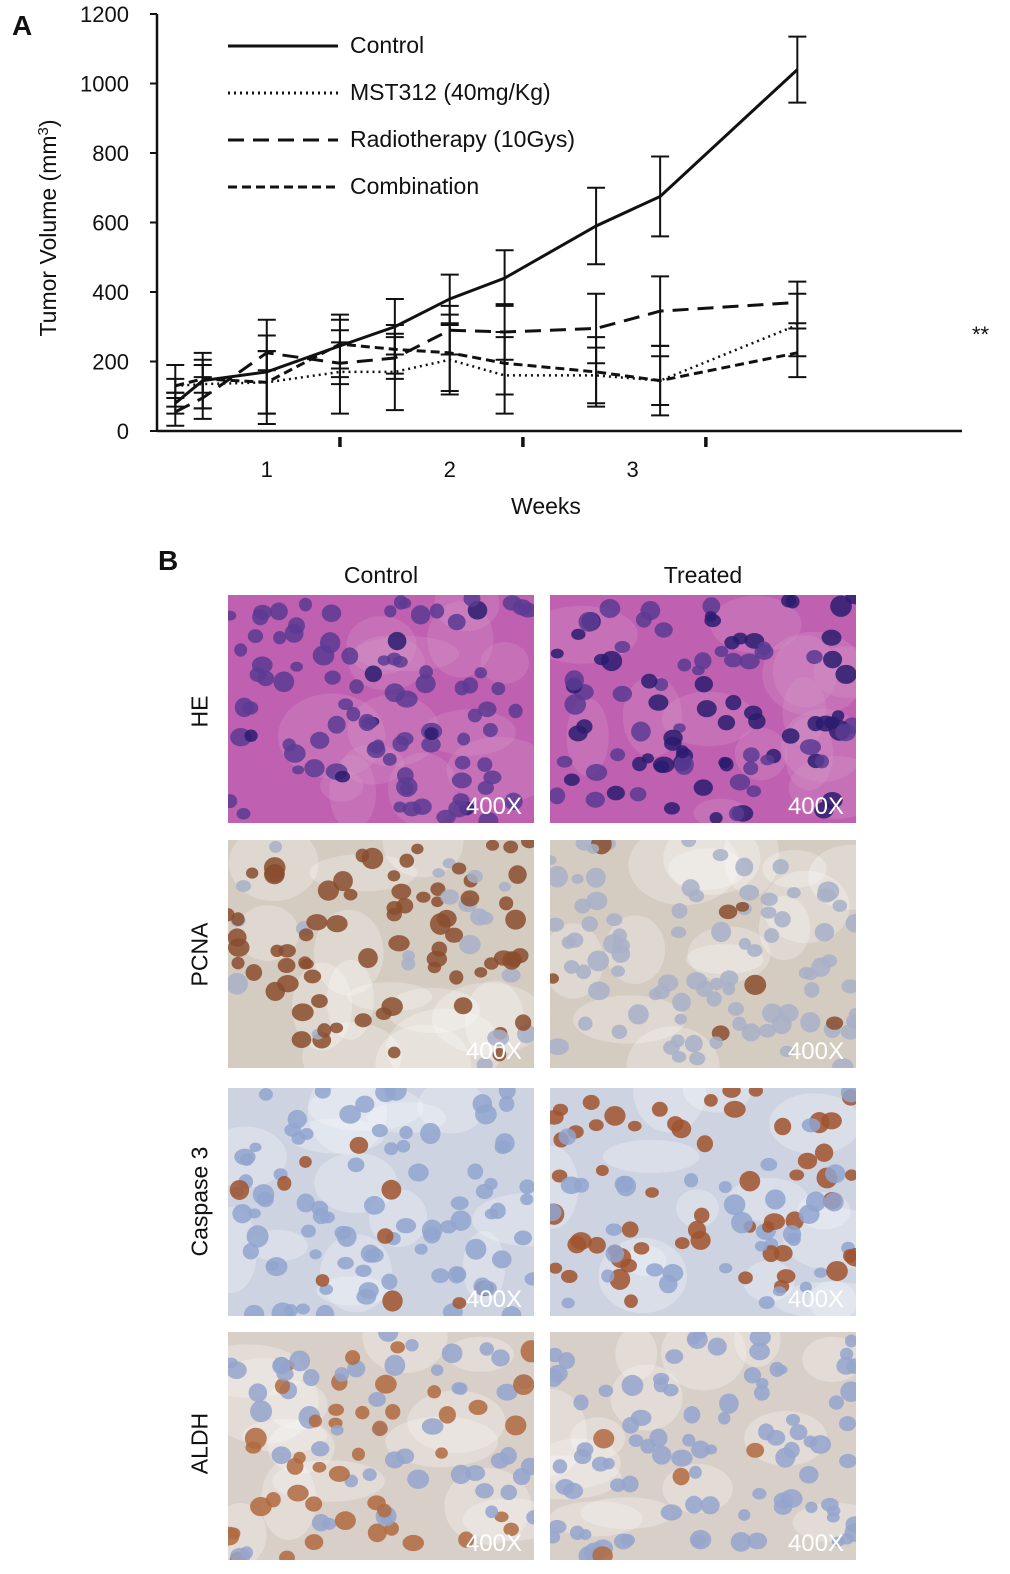  What do you see at coordinates (199, 954) in the screenshot?
I see `row-label-pcna: PCNA` at bounding box center [199, 954].